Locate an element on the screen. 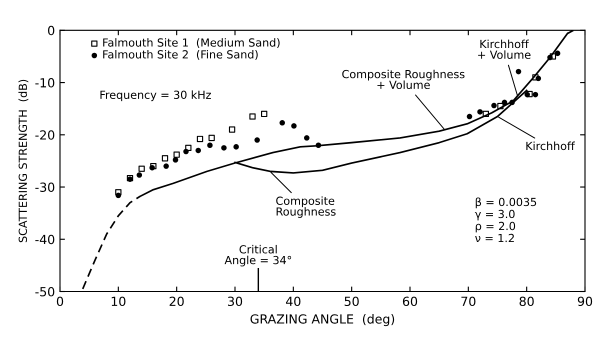 This screenshot has width=600, height=337. x-tick-label: 50 is located at coordinates (351, 301).